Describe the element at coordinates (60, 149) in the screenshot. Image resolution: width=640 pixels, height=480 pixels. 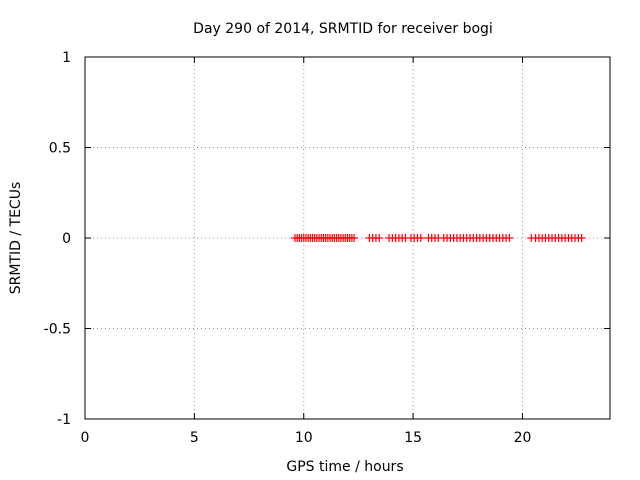
I see `y-tick-label: 0.5` at that location.